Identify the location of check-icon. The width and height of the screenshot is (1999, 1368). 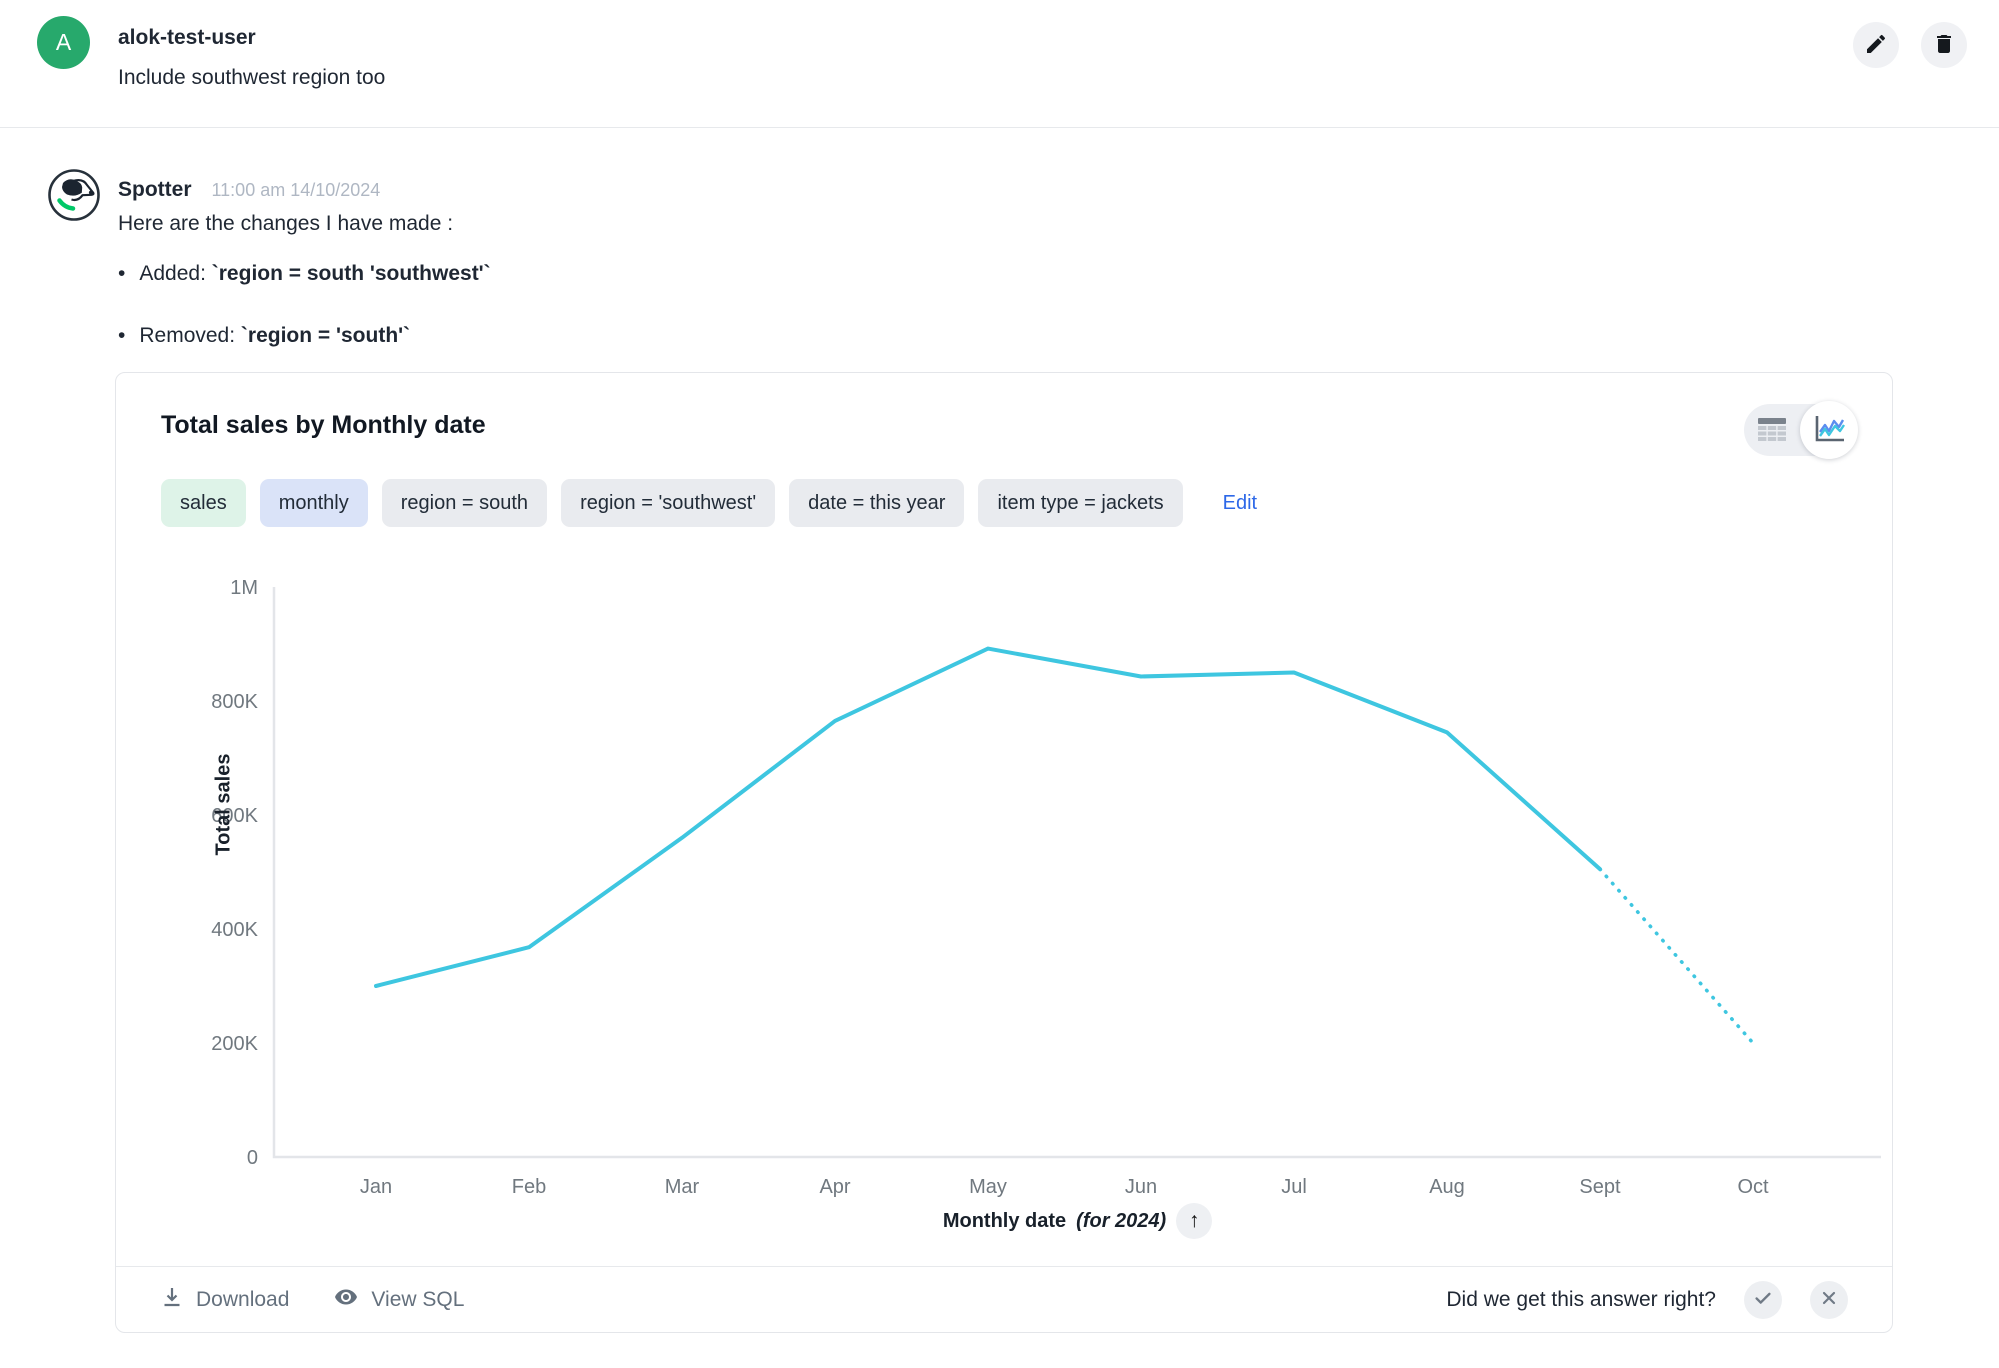
(1763, 1299).